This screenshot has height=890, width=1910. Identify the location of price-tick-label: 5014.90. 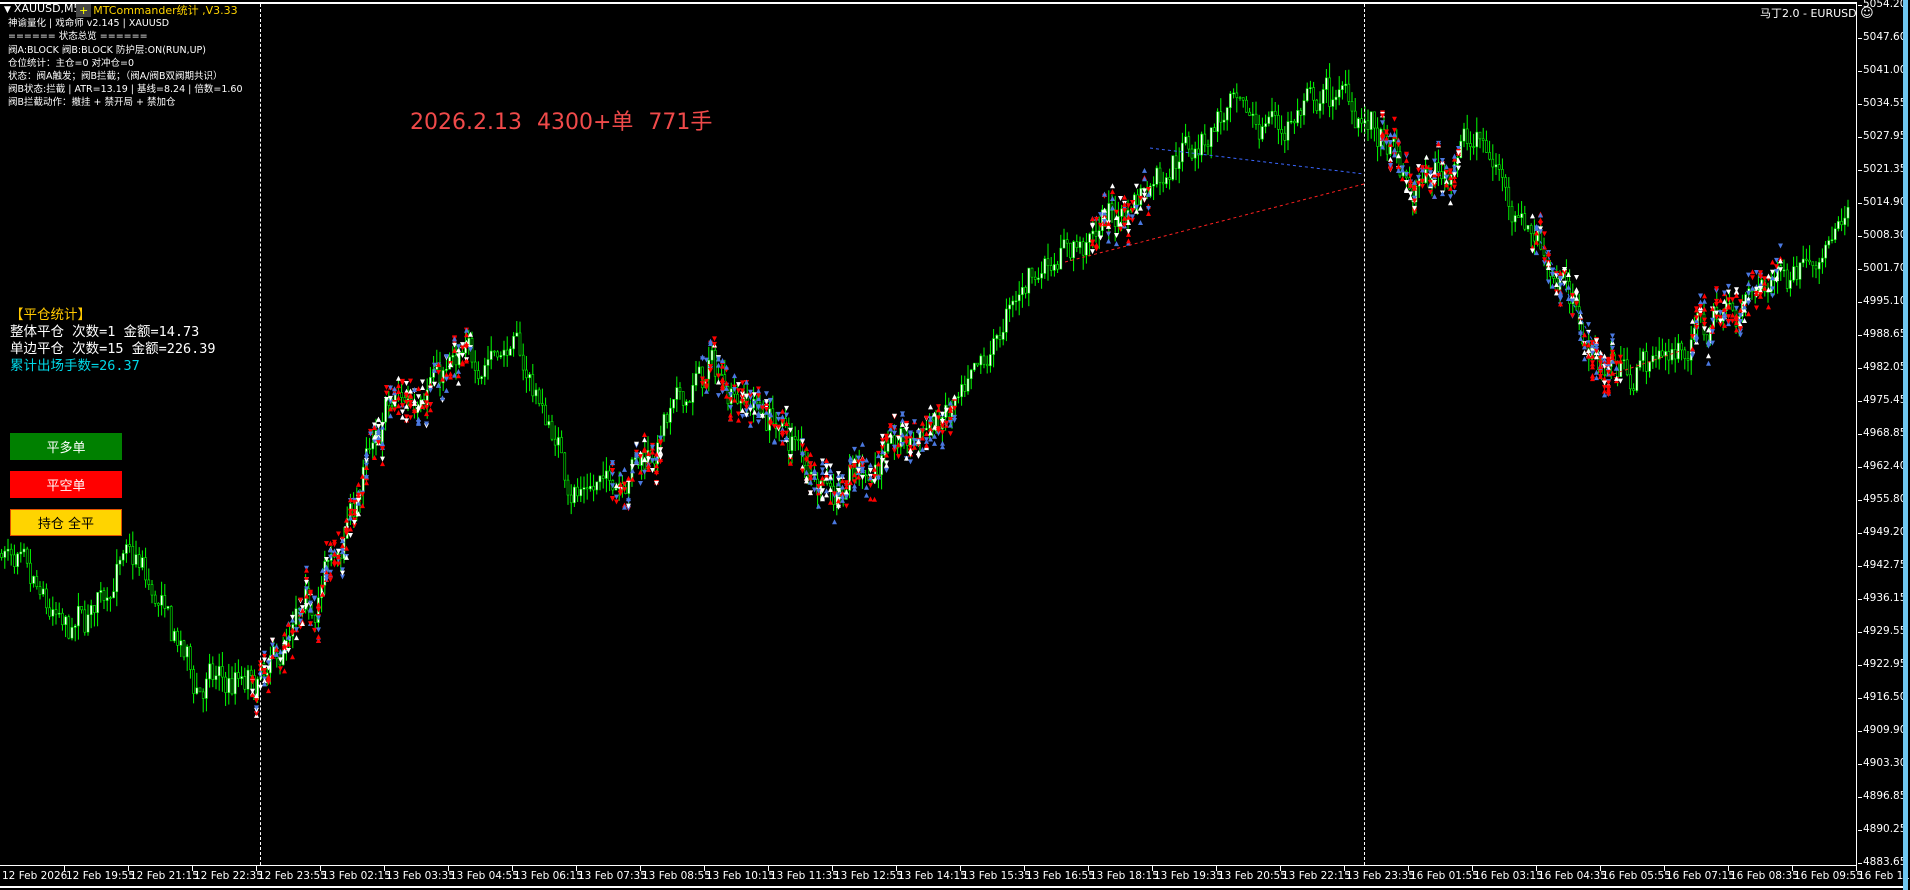
(1885, 201).